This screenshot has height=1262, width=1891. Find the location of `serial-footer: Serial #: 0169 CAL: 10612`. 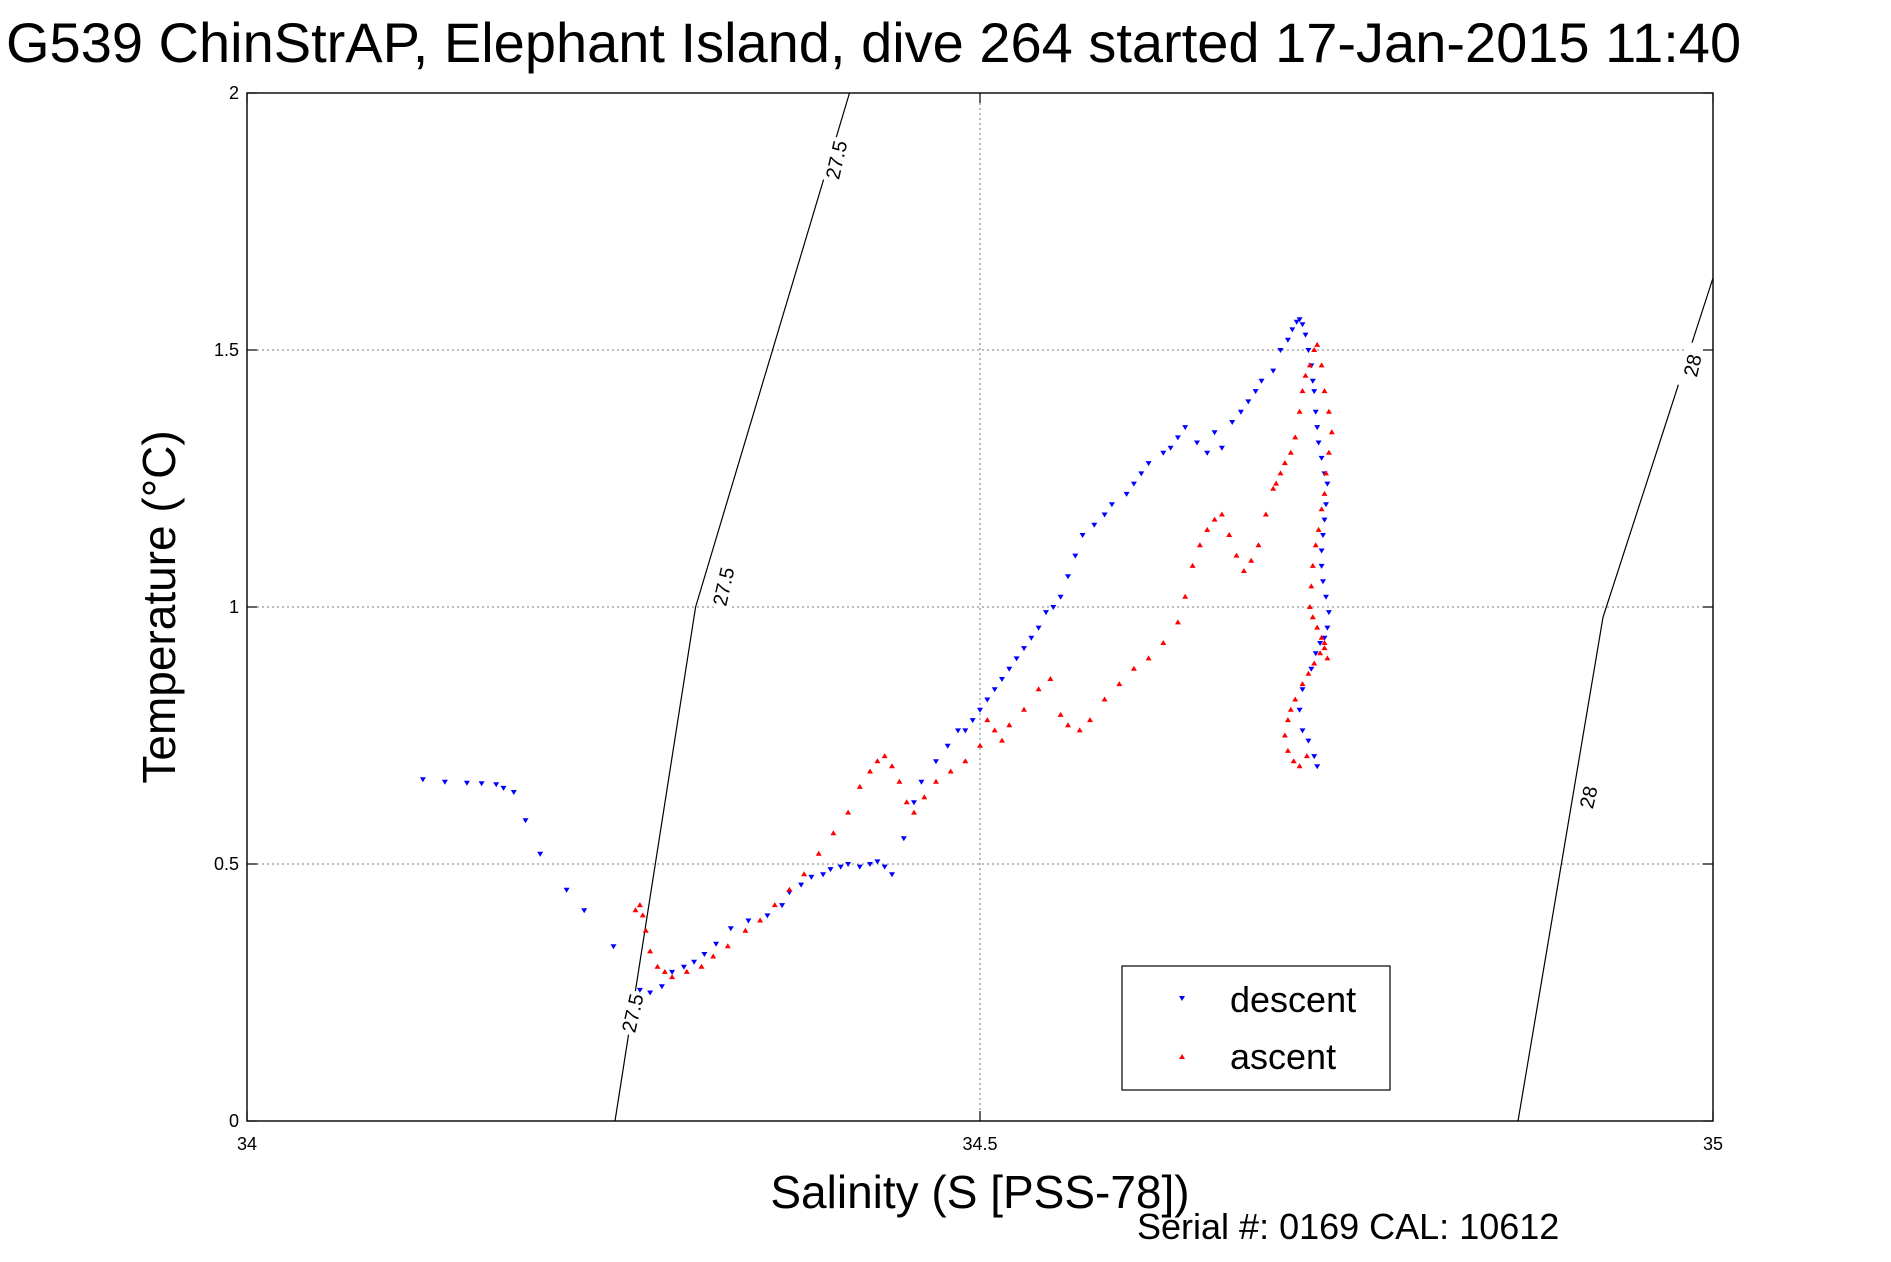

serial-footer: Serial #: 0169 CAL: 10612 is located at coordinates (1348, 1226).